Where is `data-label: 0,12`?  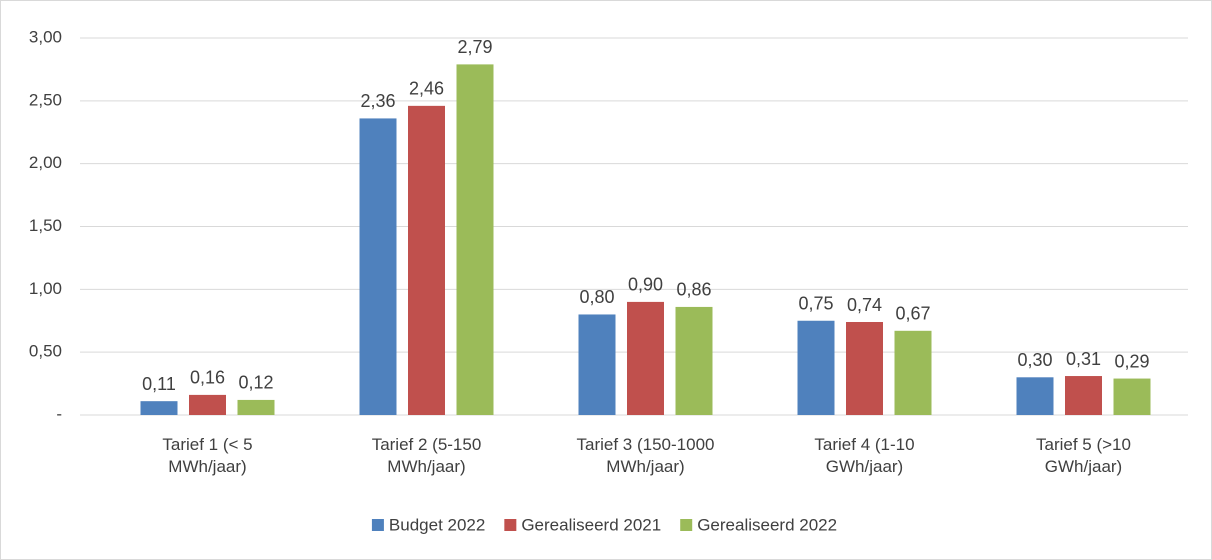
data-label: 0,12 is located at coordinates (255, 383).